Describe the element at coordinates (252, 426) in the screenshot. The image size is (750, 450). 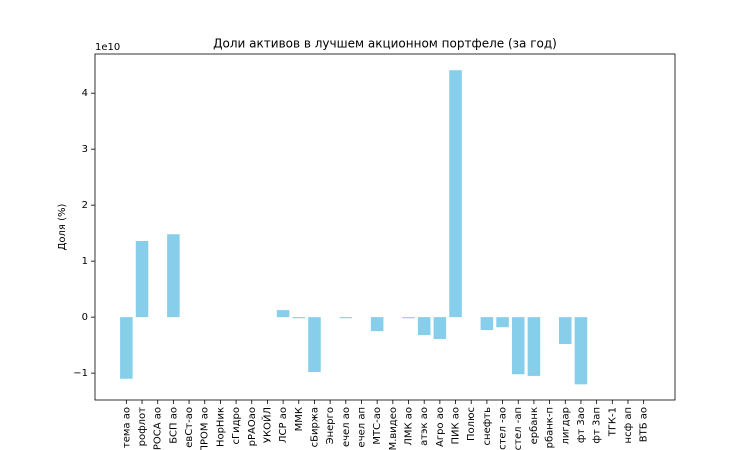
I see `x-tick-label: рРАОао` at that location.